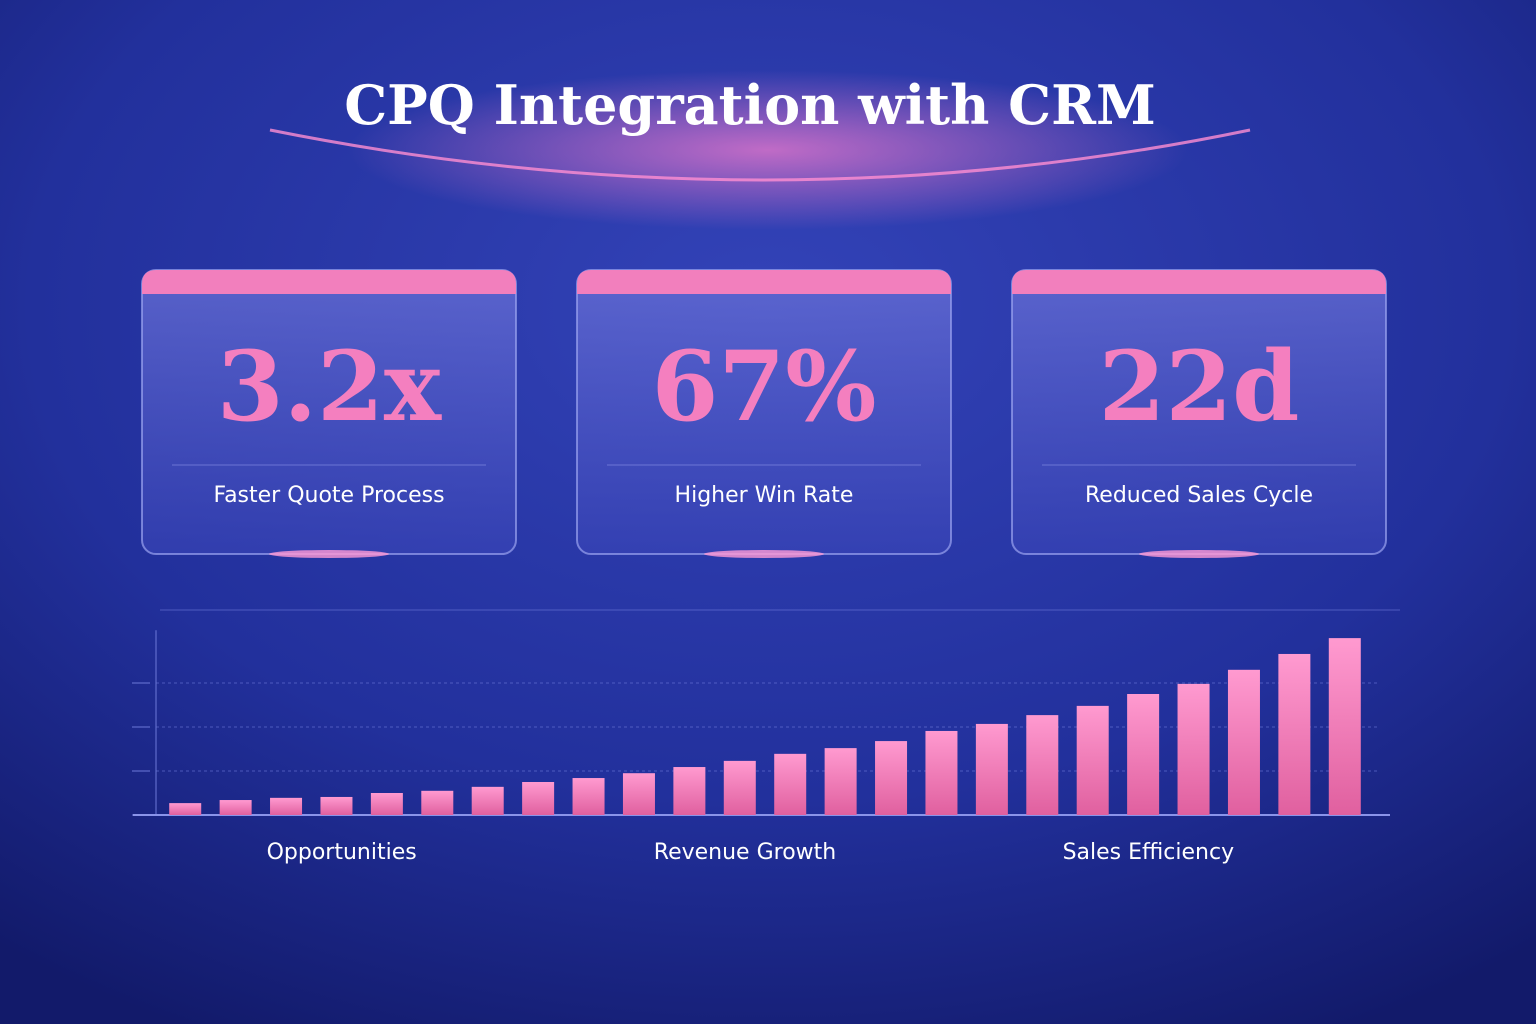 This screenshot has height=1024, width=1536. I want to click on metric-card: 67% Higher Win Rate, so click(764, 413).